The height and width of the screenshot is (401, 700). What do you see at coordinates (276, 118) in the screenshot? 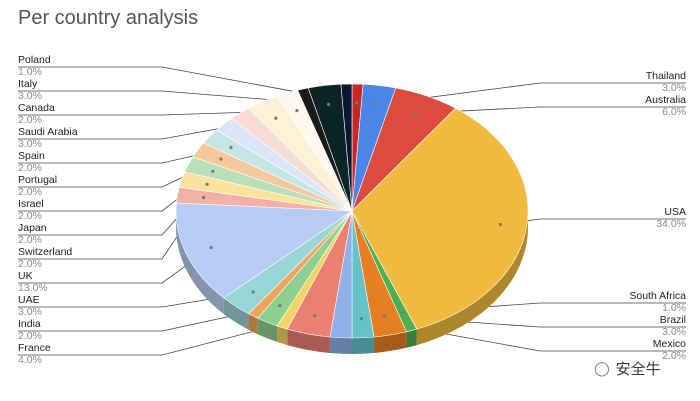
I see `leader-dot-saudi-arabia` at bounding box center [276, 118].